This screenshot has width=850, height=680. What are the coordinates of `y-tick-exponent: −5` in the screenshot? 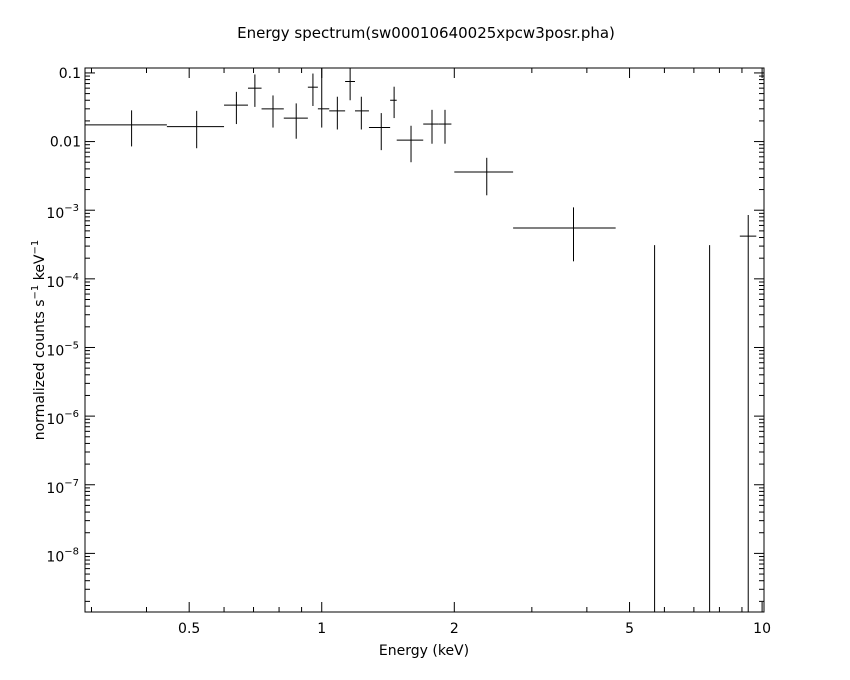 It's located at (71, 345).